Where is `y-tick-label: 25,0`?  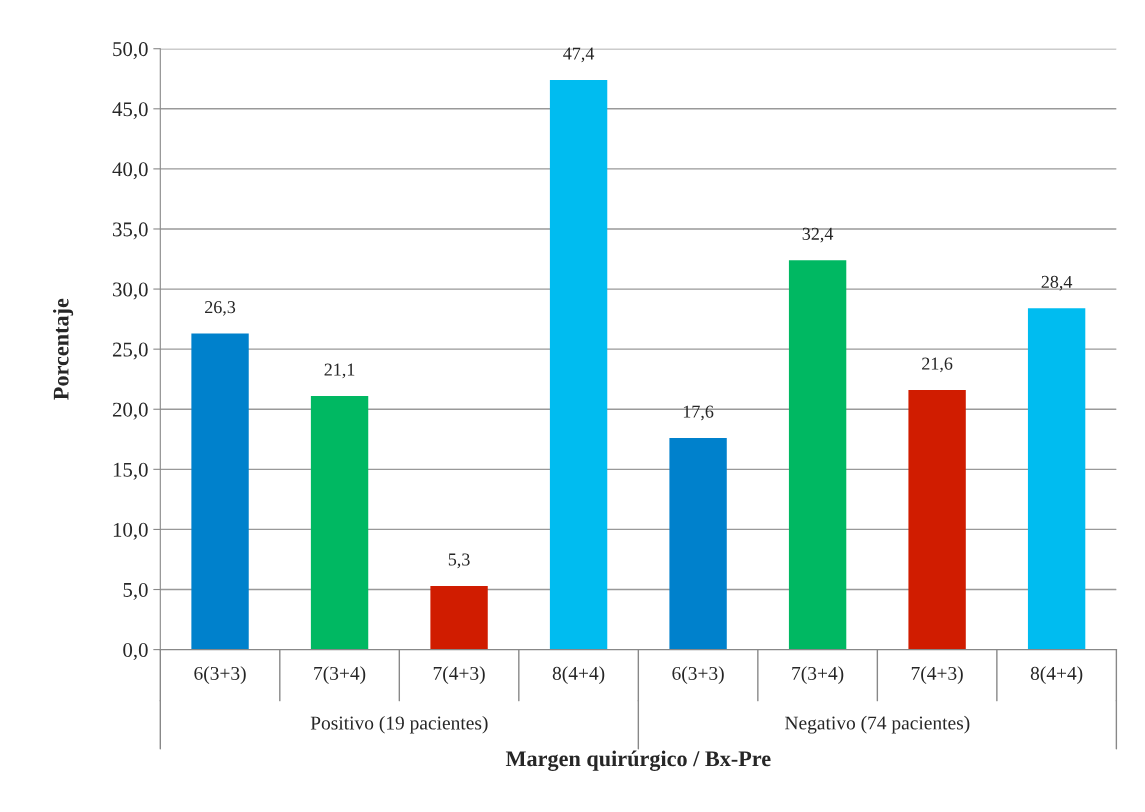 y-tick-label: 25,0 is located at coordinates (130, 351).